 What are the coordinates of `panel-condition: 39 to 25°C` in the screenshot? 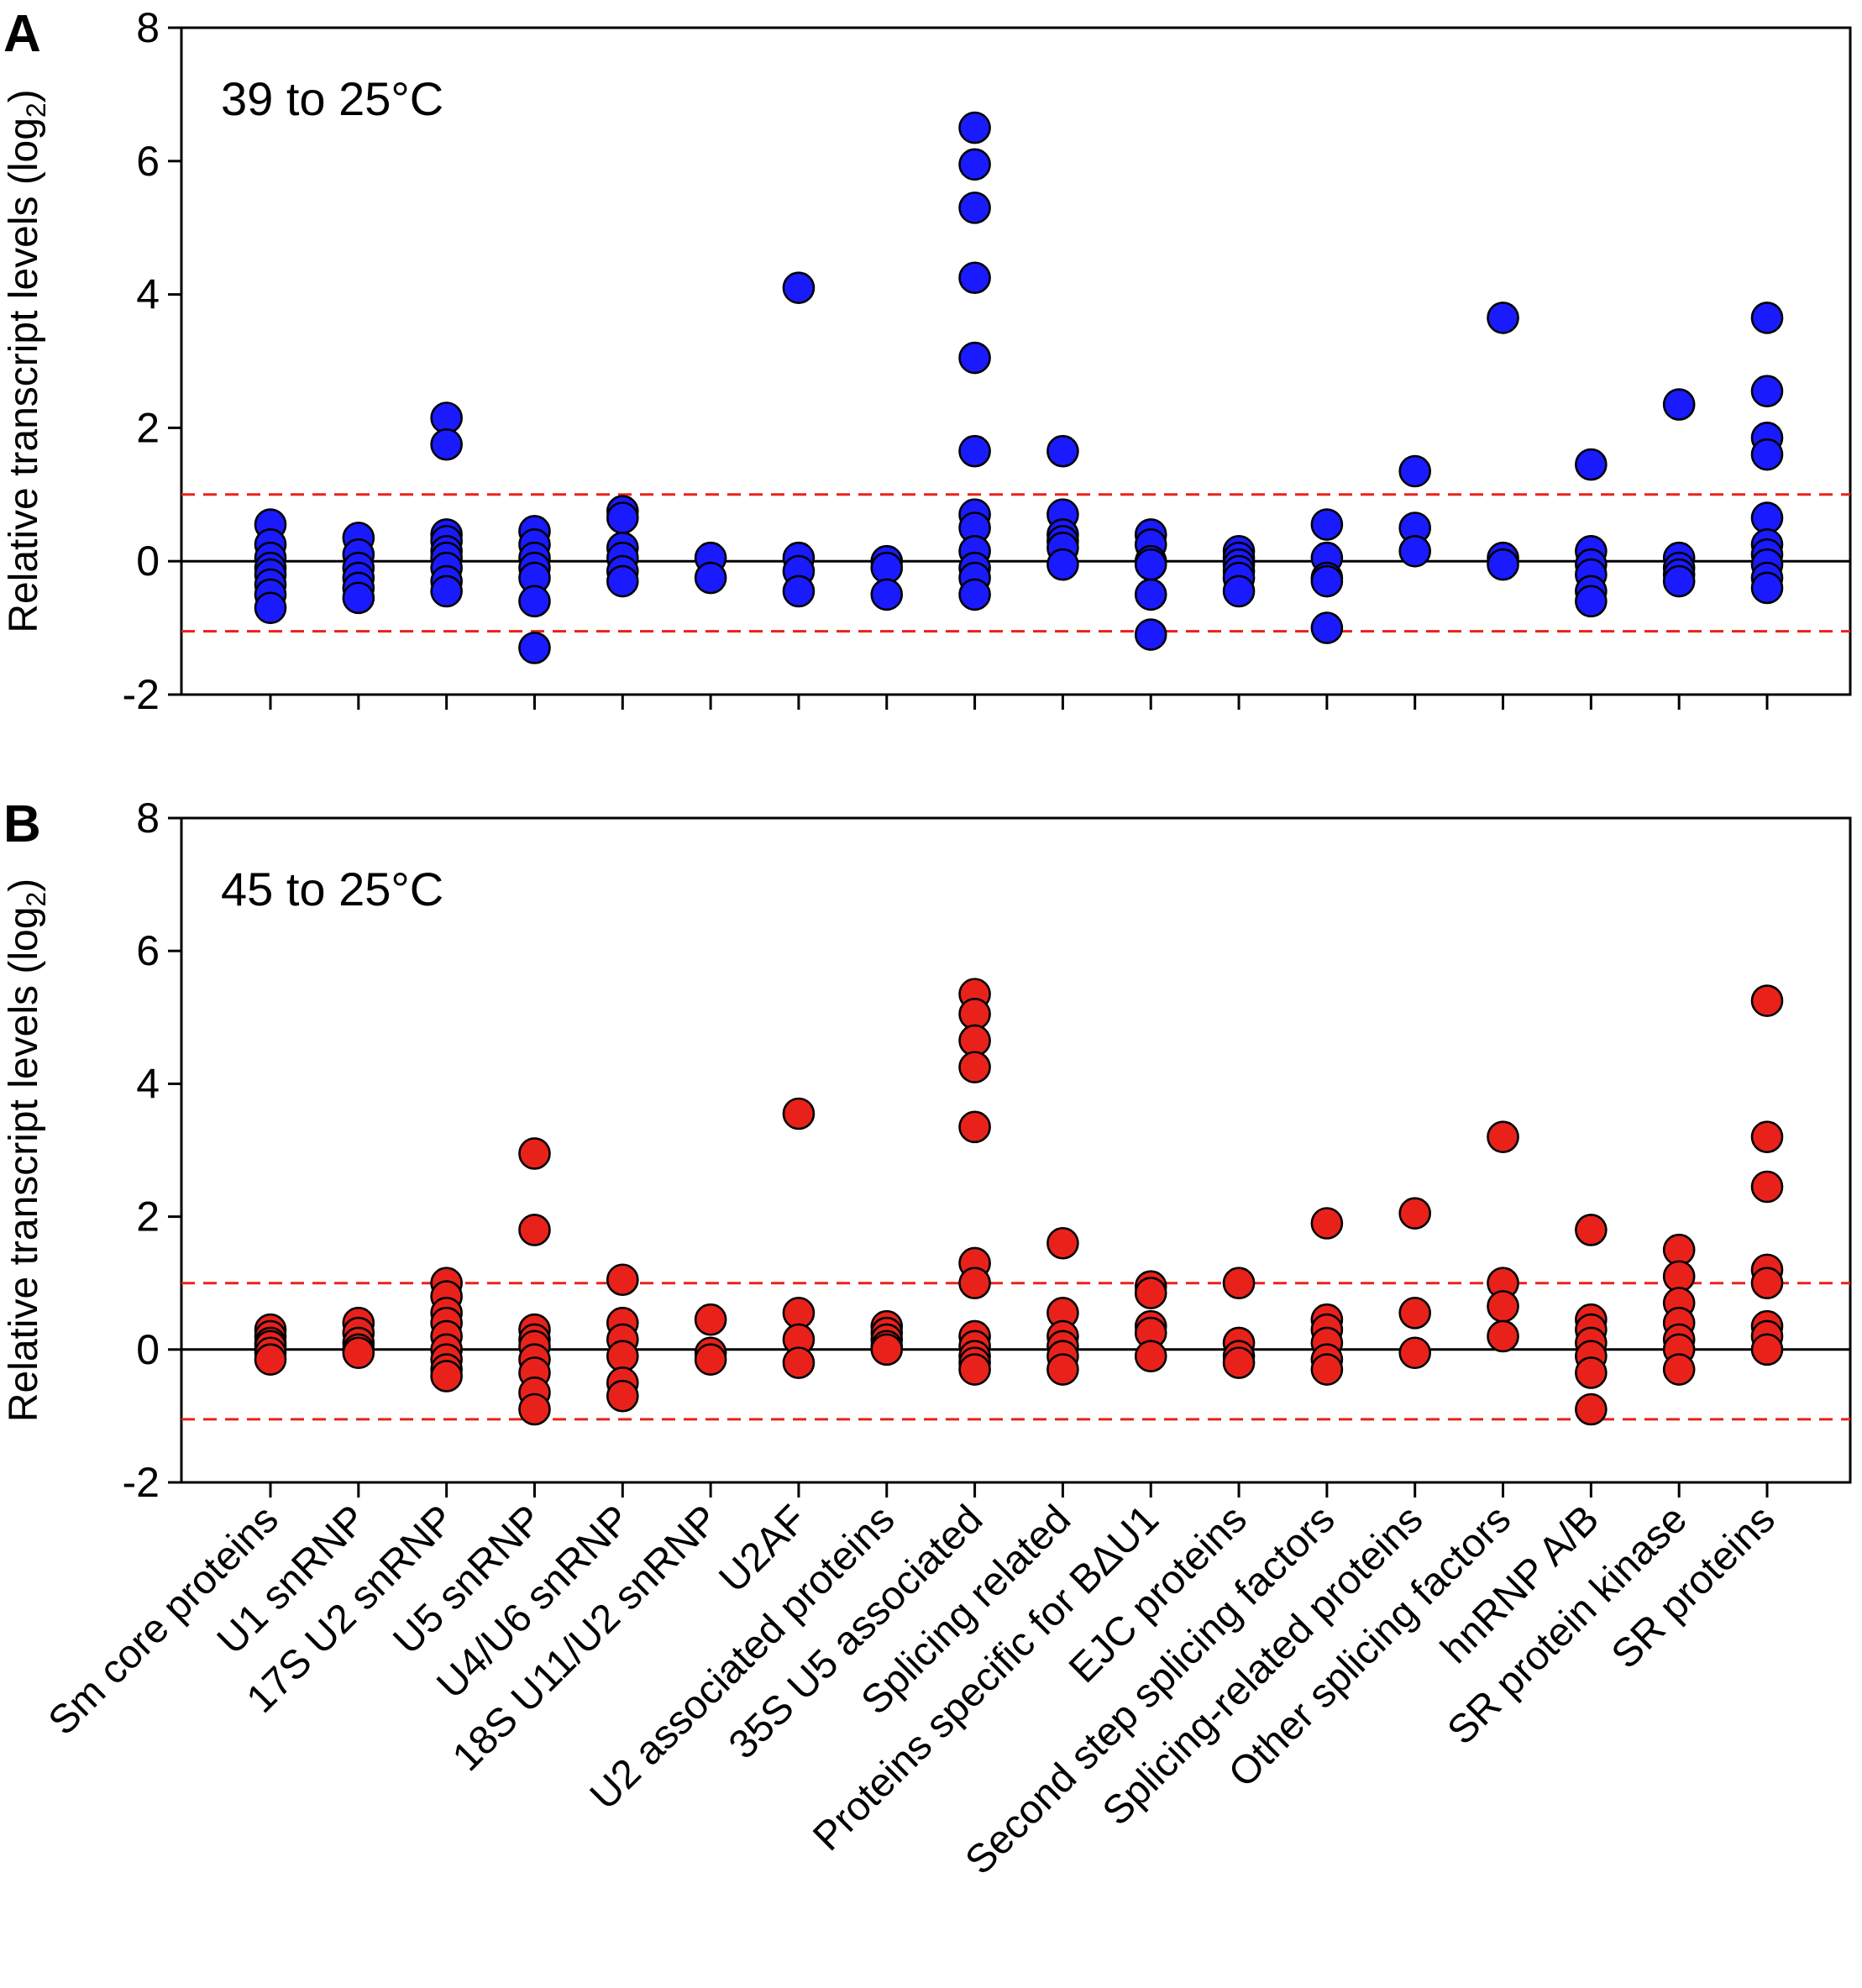 It's located at (332, 99).